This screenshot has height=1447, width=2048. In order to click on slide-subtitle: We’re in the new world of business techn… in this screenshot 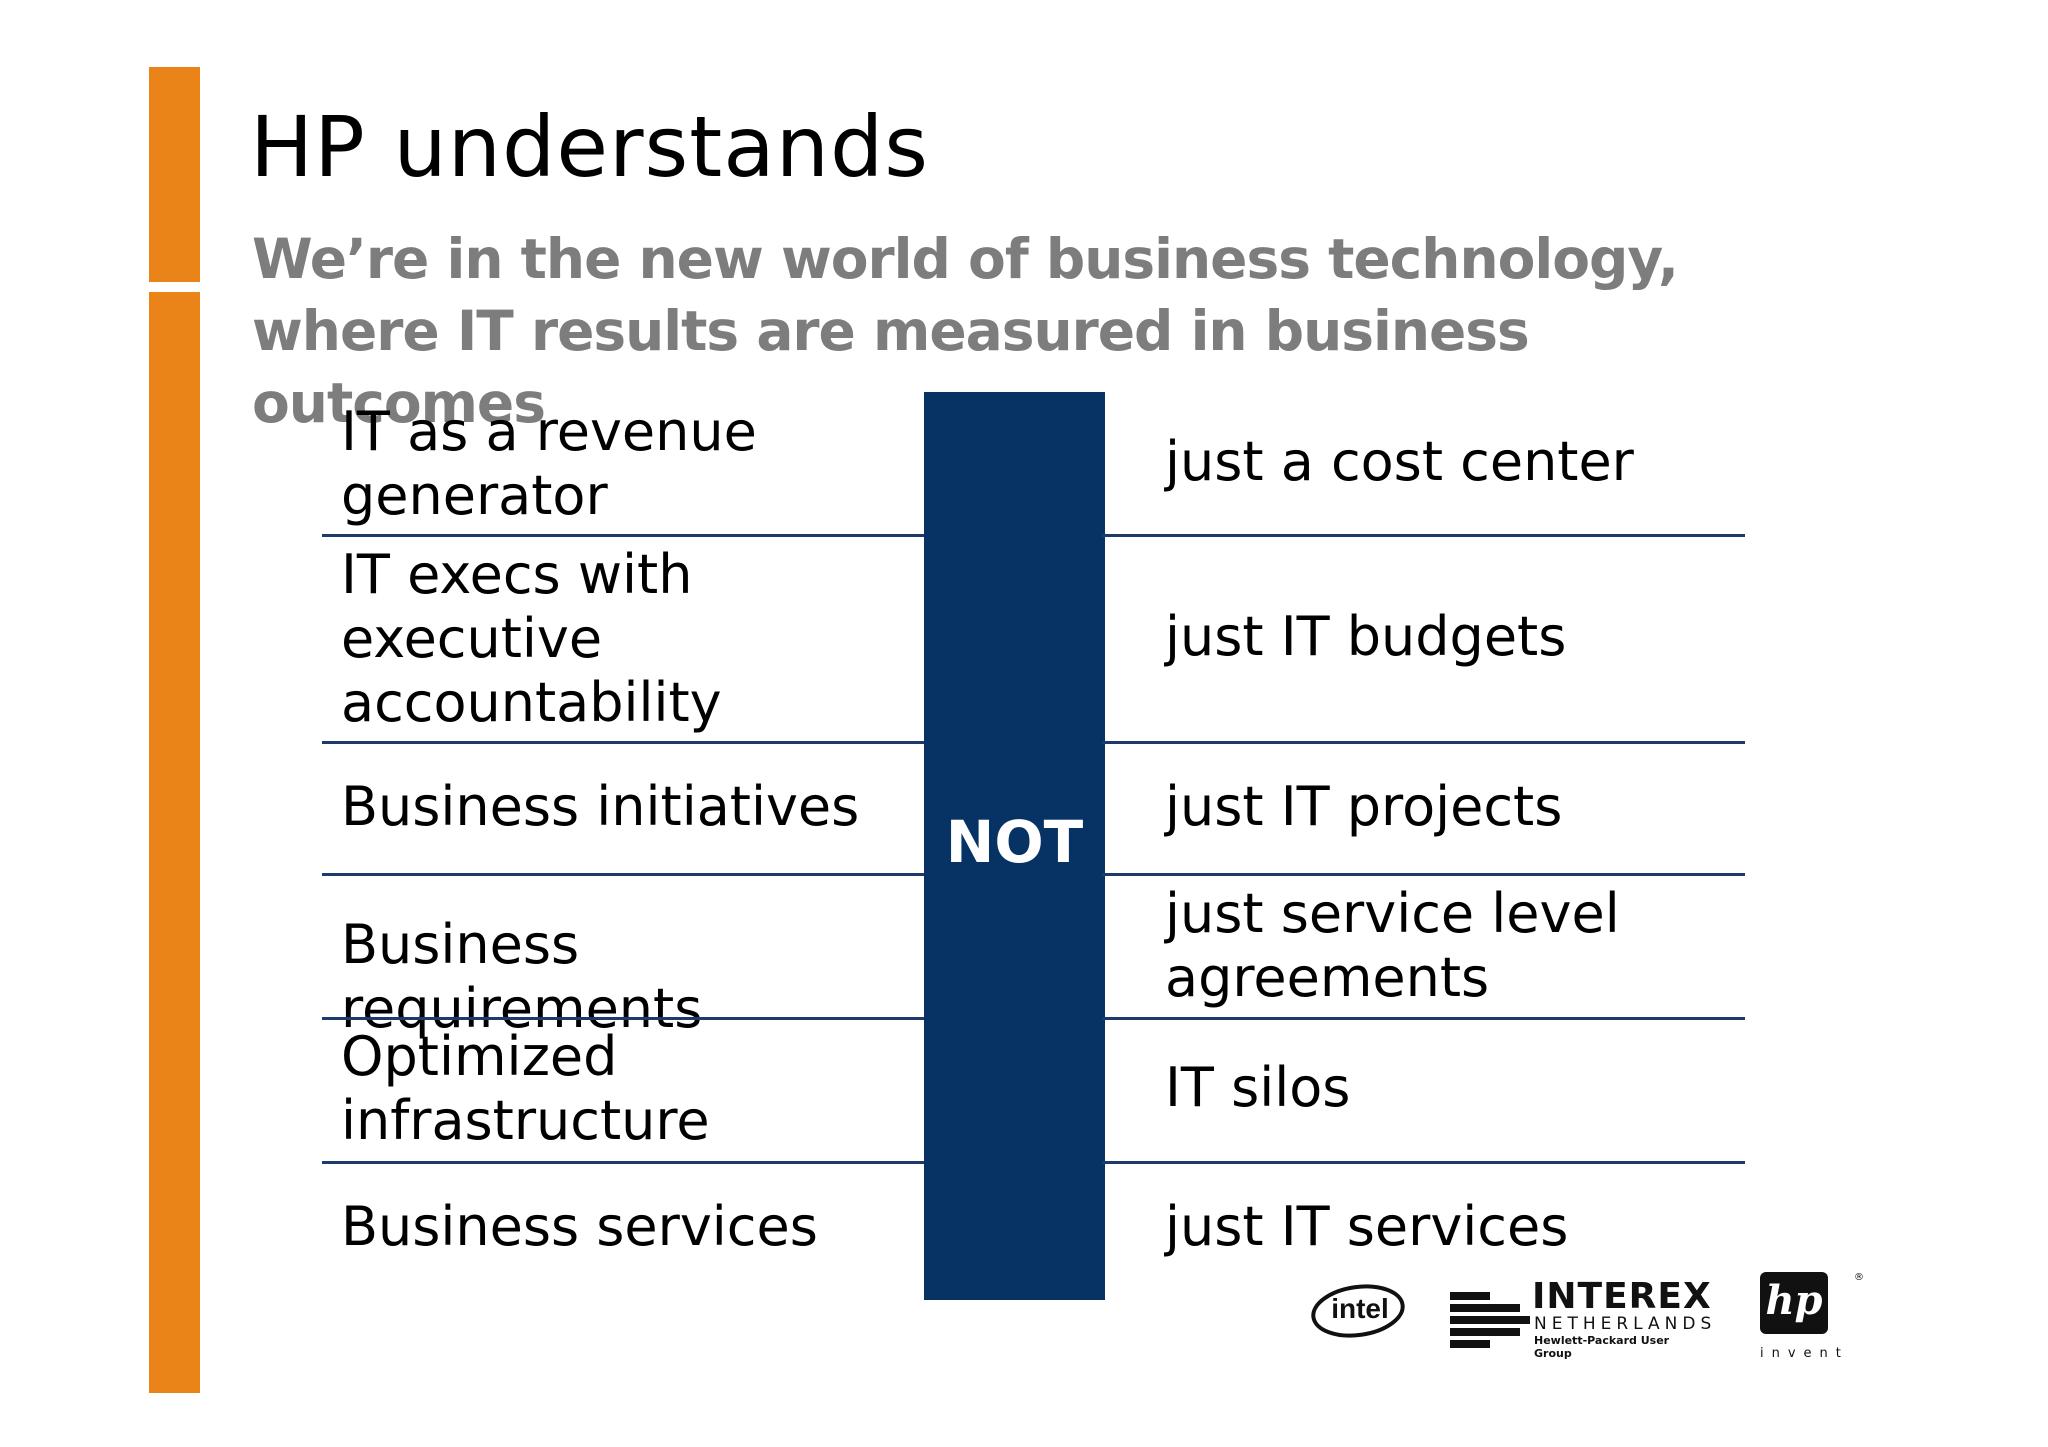, I will do `click(965, 331)`.